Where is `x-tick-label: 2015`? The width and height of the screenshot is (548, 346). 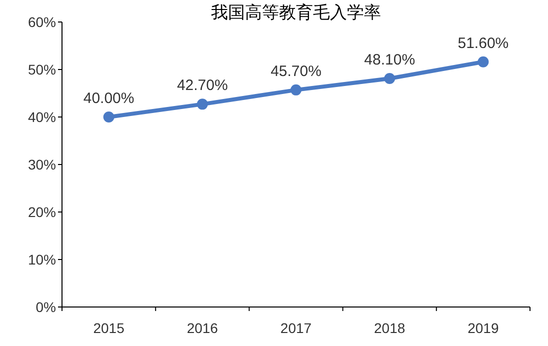 x-tick-label: 2015 is located at coordinates (109, 328).